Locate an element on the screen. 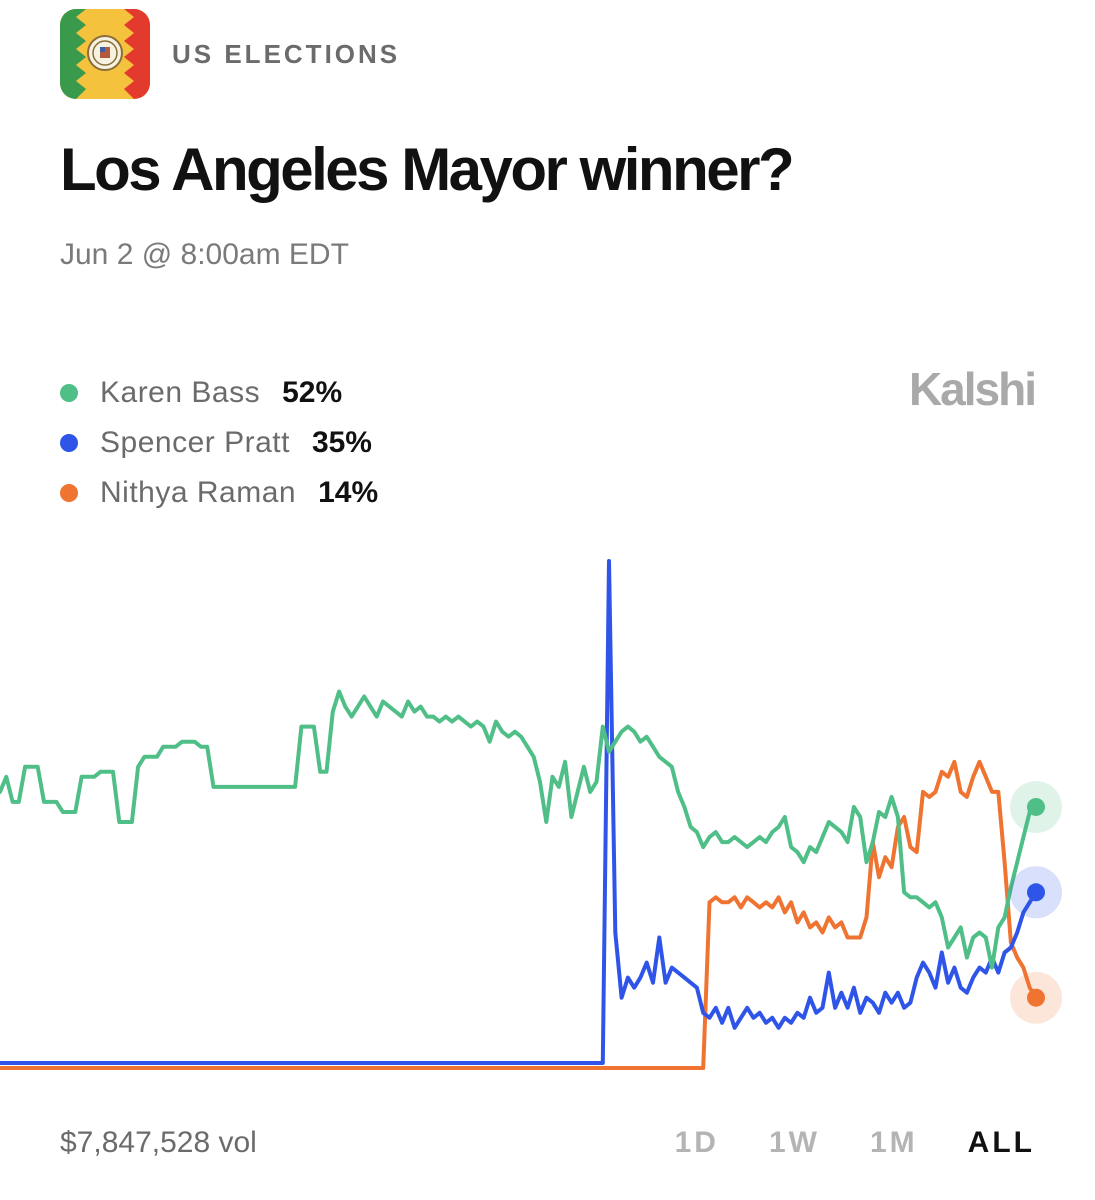  page-title: Los Angeles Mayor winner? is located at coordinates (427, 169).